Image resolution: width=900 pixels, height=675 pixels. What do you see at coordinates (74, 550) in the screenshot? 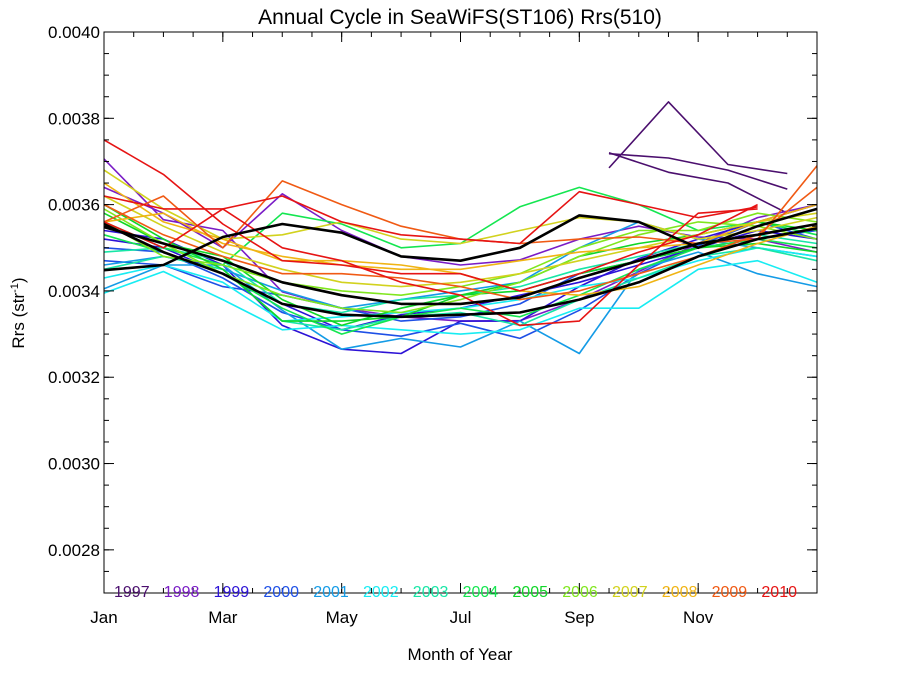
I see `y-tick-label: 0.0028` at bounding box center [74, 550].